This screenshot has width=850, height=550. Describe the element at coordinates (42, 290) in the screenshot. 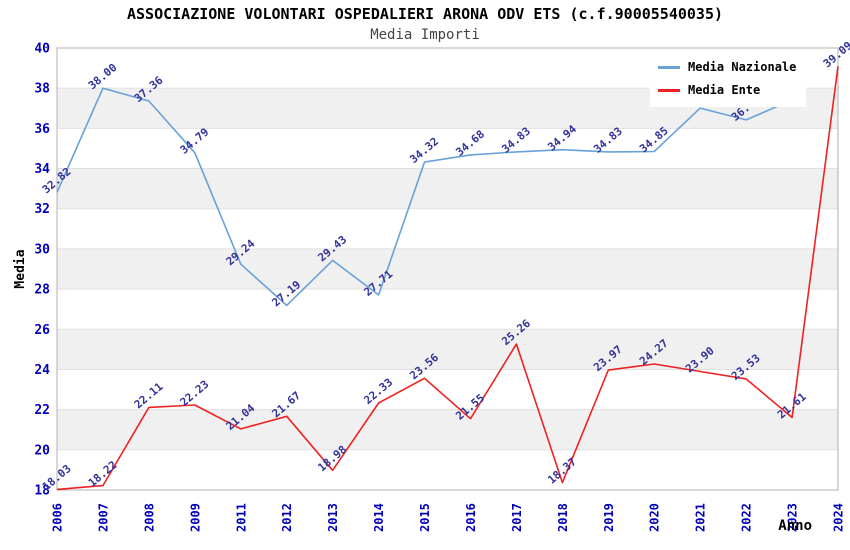

I see `y-tick-label: 28` at that location.